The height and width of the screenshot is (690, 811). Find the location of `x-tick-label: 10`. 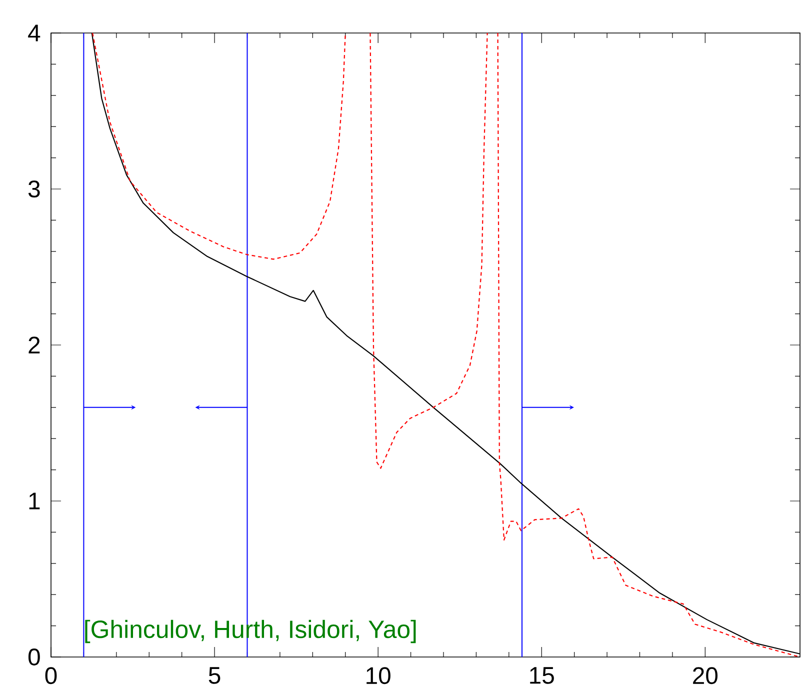

x-tick-label: 10 is located at coordinates (378, 675).